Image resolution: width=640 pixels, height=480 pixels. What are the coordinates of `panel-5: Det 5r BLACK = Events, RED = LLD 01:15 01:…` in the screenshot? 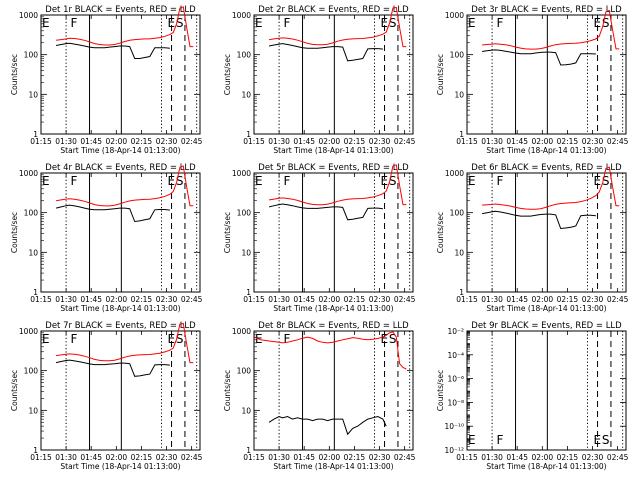 It's located at (319, 238).